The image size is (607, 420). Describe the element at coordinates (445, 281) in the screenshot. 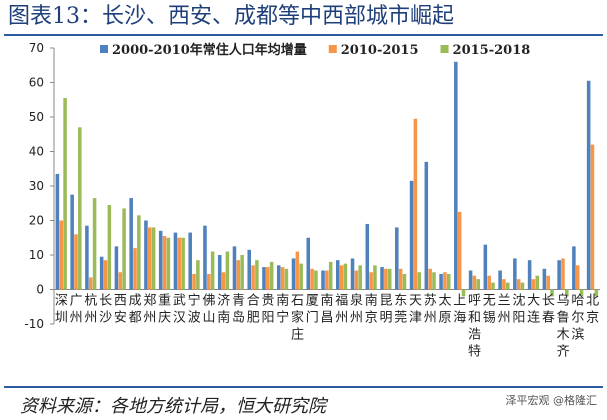

I see `bar-2-太原` at that location.